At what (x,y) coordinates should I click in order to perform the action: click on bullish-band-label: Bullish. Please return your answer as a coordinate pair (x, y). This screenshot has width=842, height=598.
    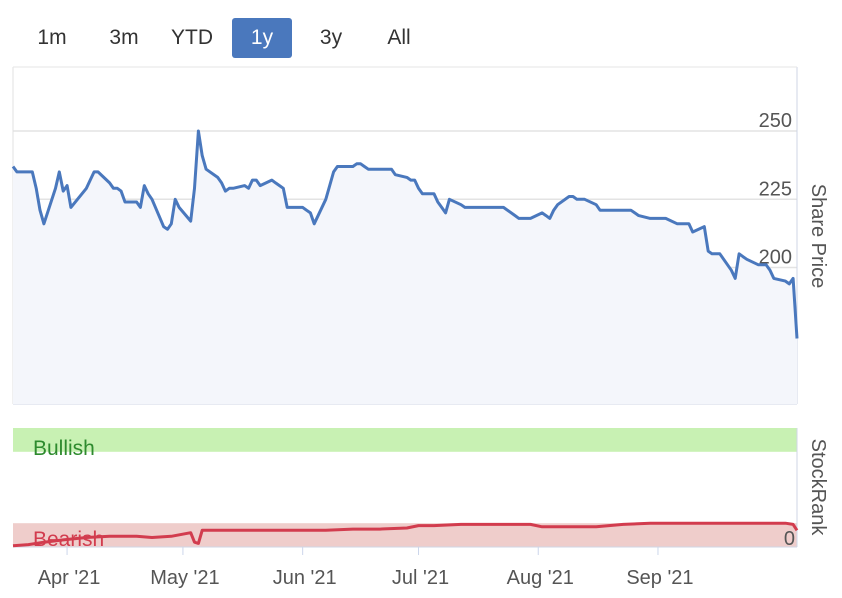
    Looking at the image, I should click on (64, 448).